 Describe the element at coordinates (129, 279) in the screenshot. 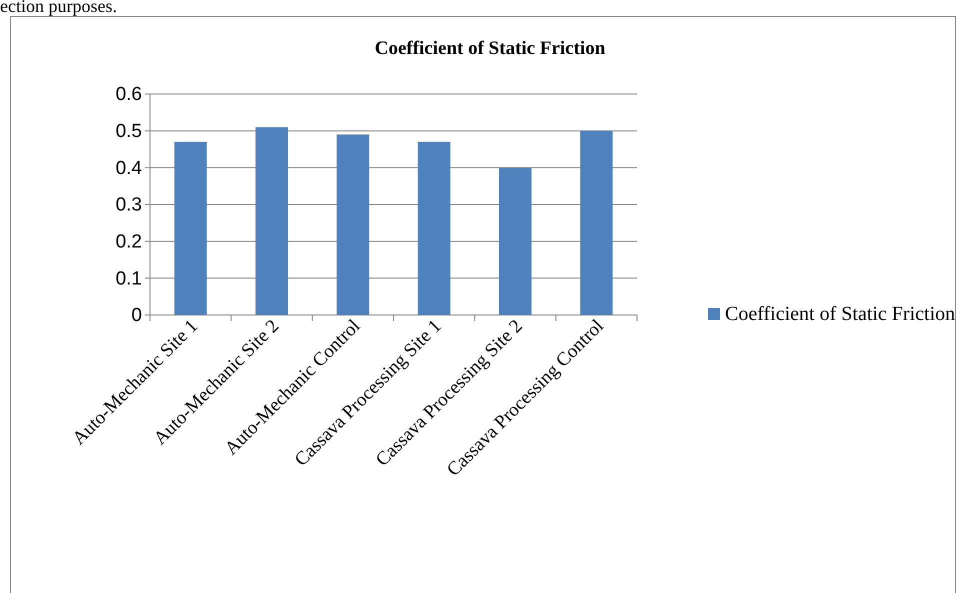

I see `y-tick-label: 0.1` at that location.